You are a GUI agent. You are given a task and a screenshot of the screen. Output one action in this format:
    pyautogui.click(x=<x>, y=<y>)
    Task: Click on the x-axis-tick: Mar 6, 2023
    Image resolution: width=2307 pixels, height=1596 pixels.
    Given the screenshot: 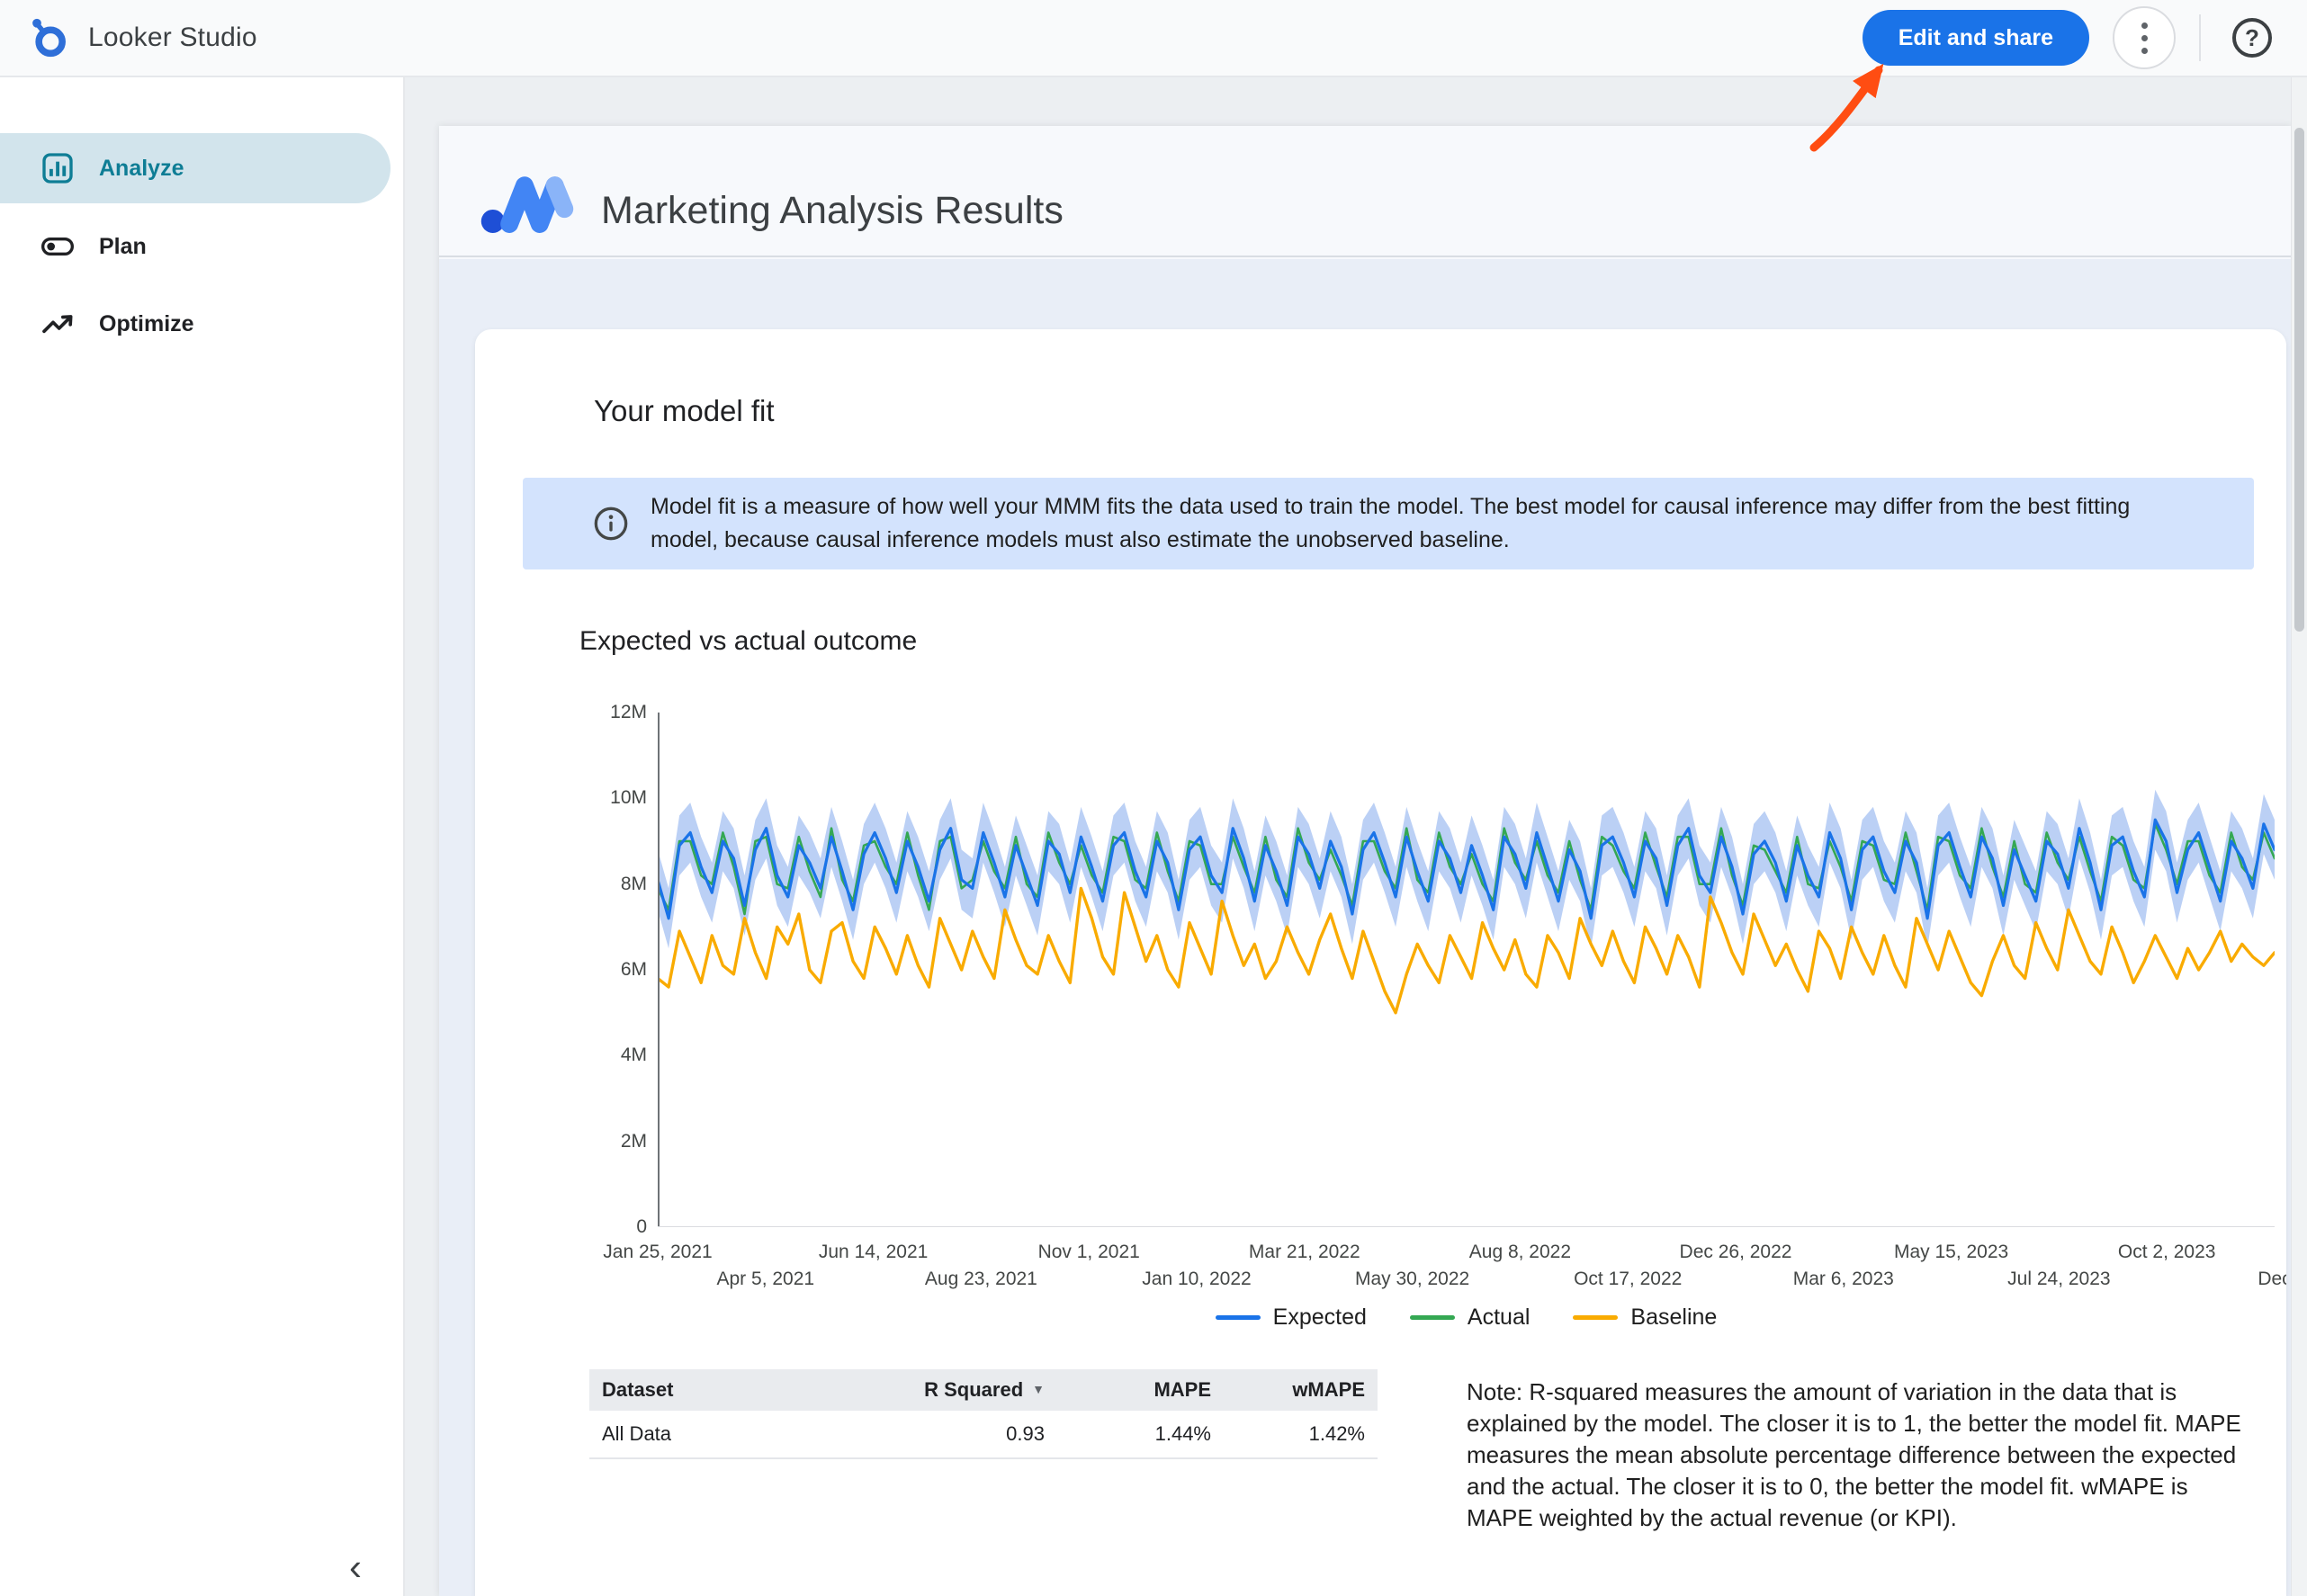 What is the action you would take?
    pyautogui.click(x=1843, y=1279)
    